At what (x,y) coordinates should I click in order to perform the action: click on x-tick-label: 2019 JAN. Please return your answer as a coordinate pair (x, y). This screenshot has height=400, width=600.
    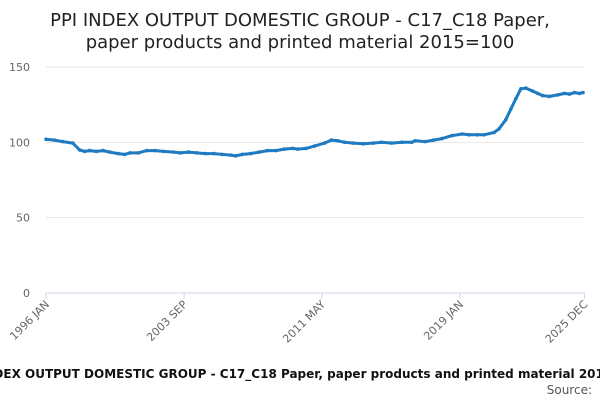
    Looking at the image, I should click on (443, 320).